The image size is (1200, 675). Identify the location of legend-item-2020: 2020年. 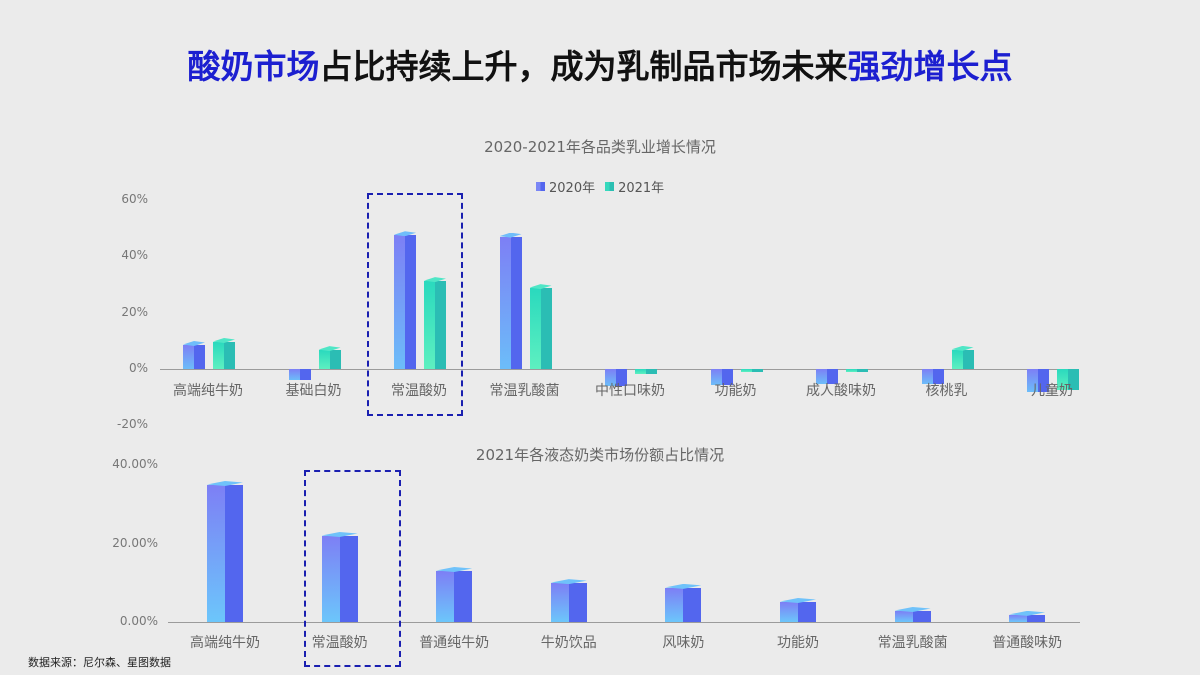
(565, 186).